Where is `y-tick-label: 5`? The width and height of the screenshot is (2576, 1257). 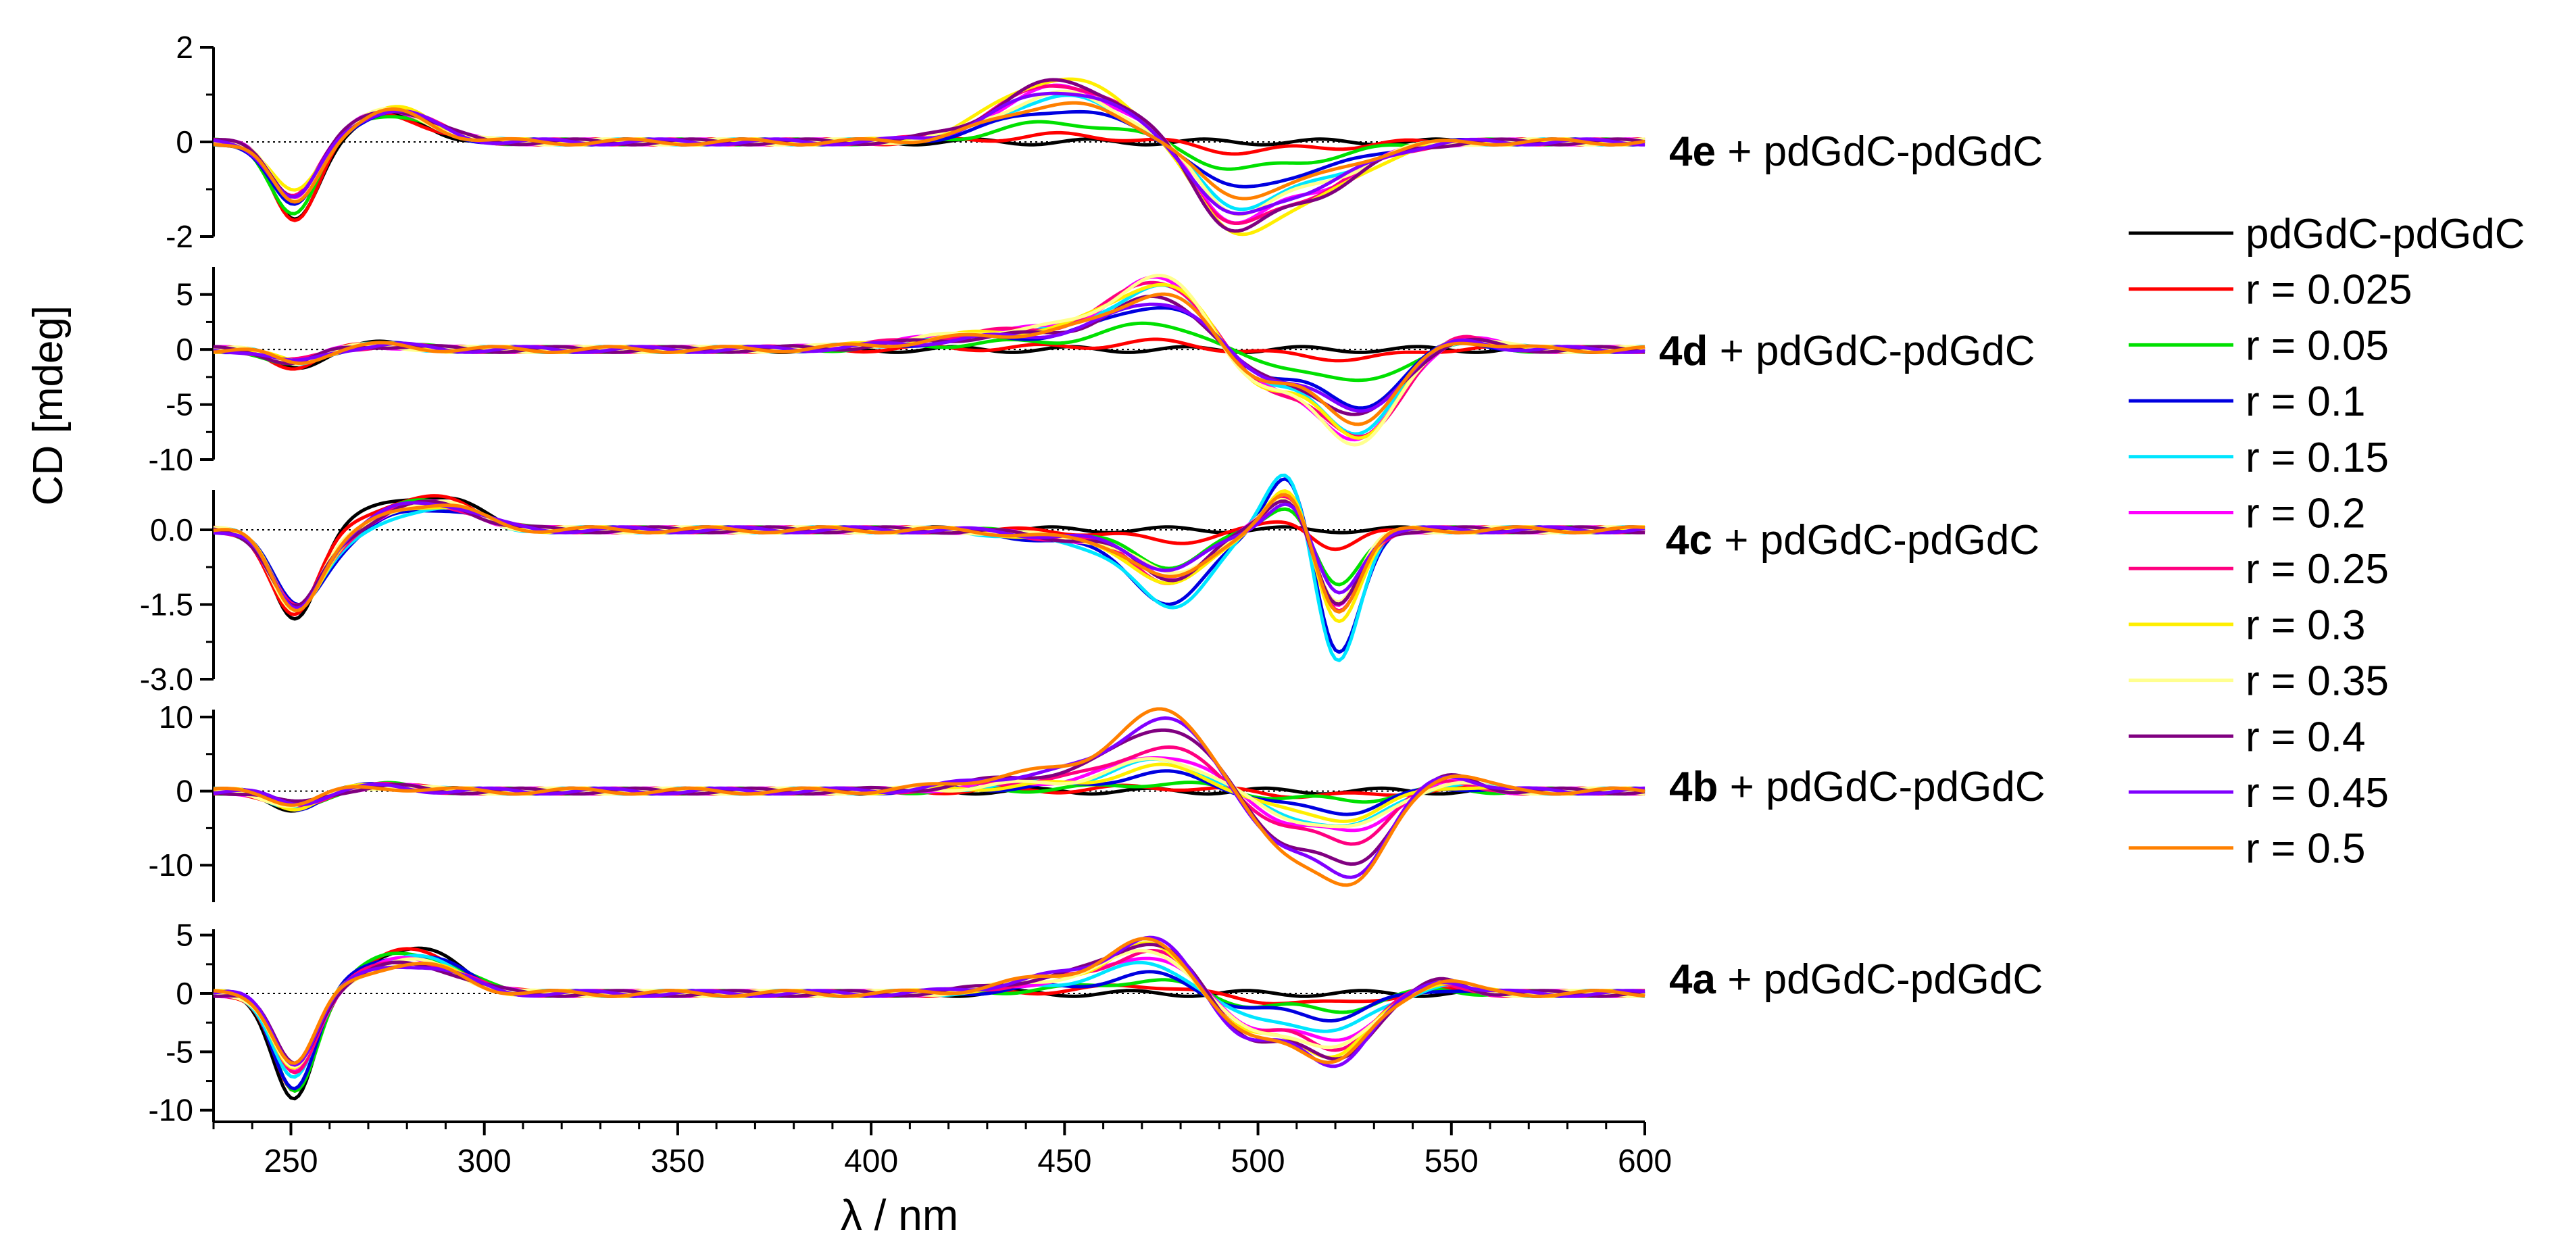
y-tick-label: 5 is located at coordinates (185, 294).